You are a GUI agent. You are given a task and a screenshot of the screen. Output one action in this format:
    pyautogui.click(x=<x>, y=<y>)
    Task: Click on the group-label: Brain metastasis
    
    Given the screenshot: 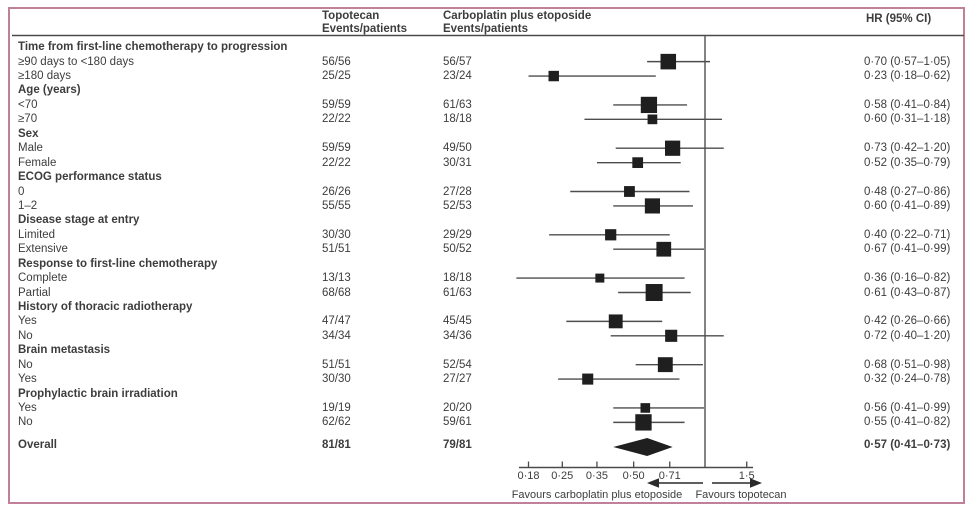 What is the action you would take?
    pyautogui.click(x=64, y=350)
    